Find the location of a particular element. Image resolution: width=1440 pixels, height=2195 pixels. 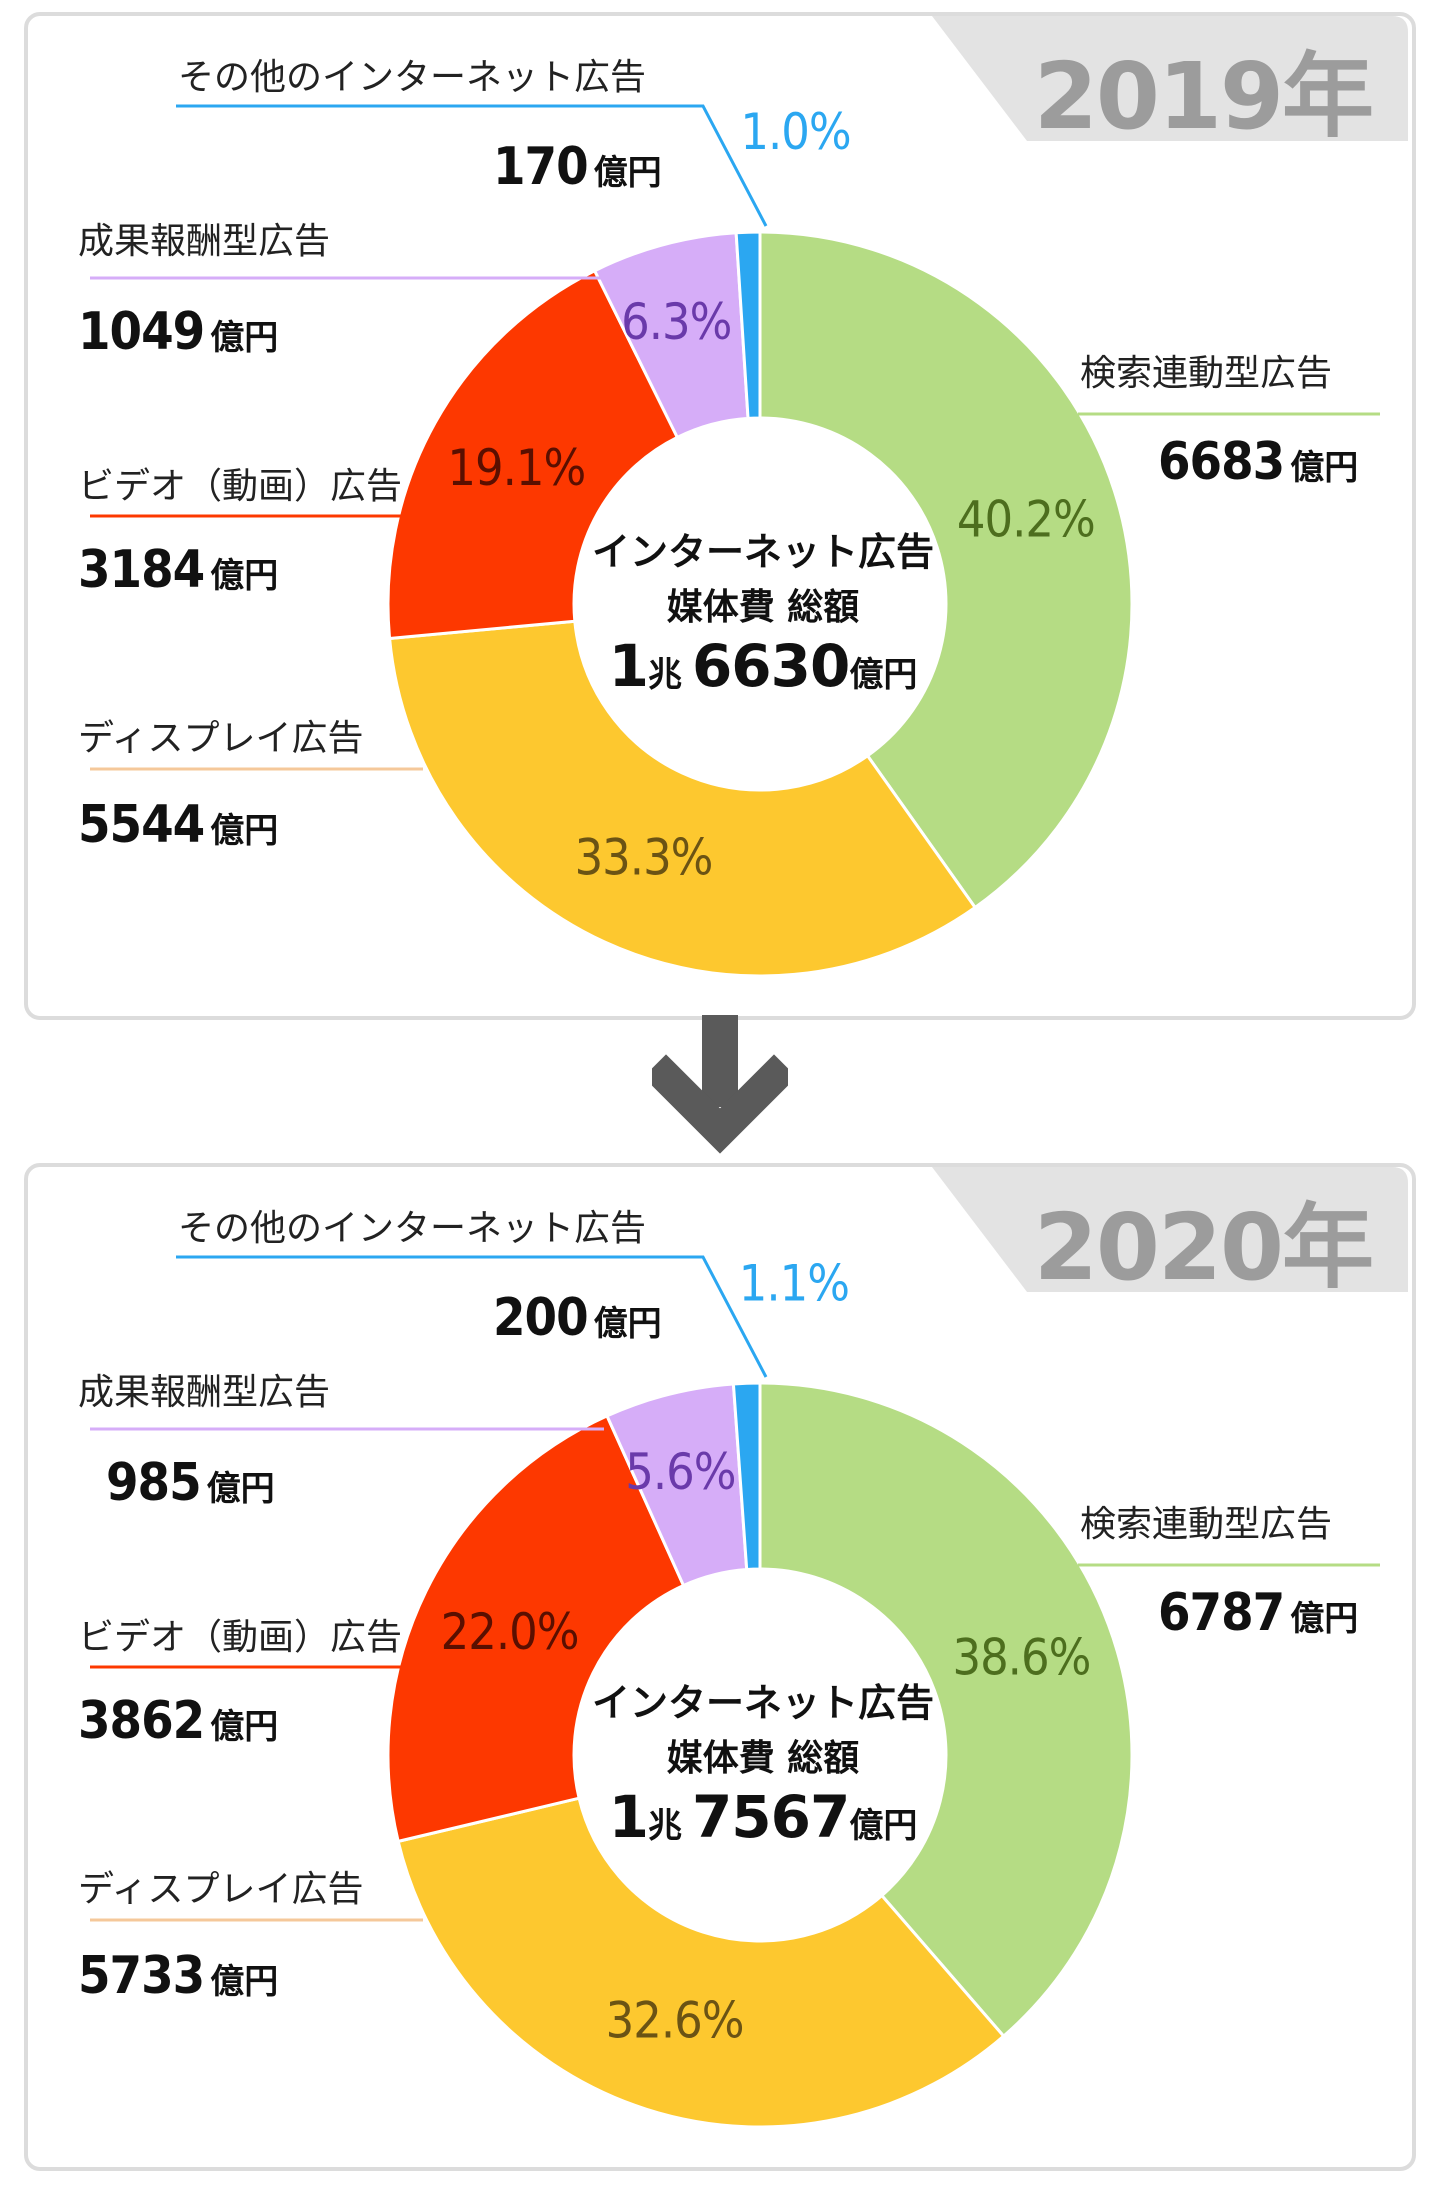

value-number: 3184 is located at coordinates (141, 570).